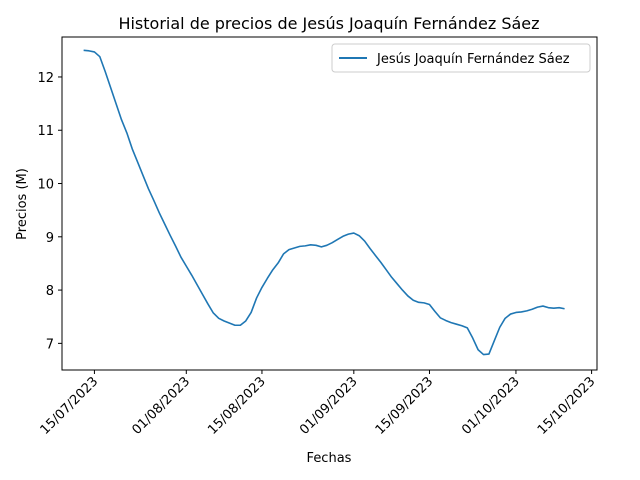  What do you see at coordinates (22, 204) in the screenshot?
I see `y-axis-label: Precios (M)` at bounding box center [22, 204].